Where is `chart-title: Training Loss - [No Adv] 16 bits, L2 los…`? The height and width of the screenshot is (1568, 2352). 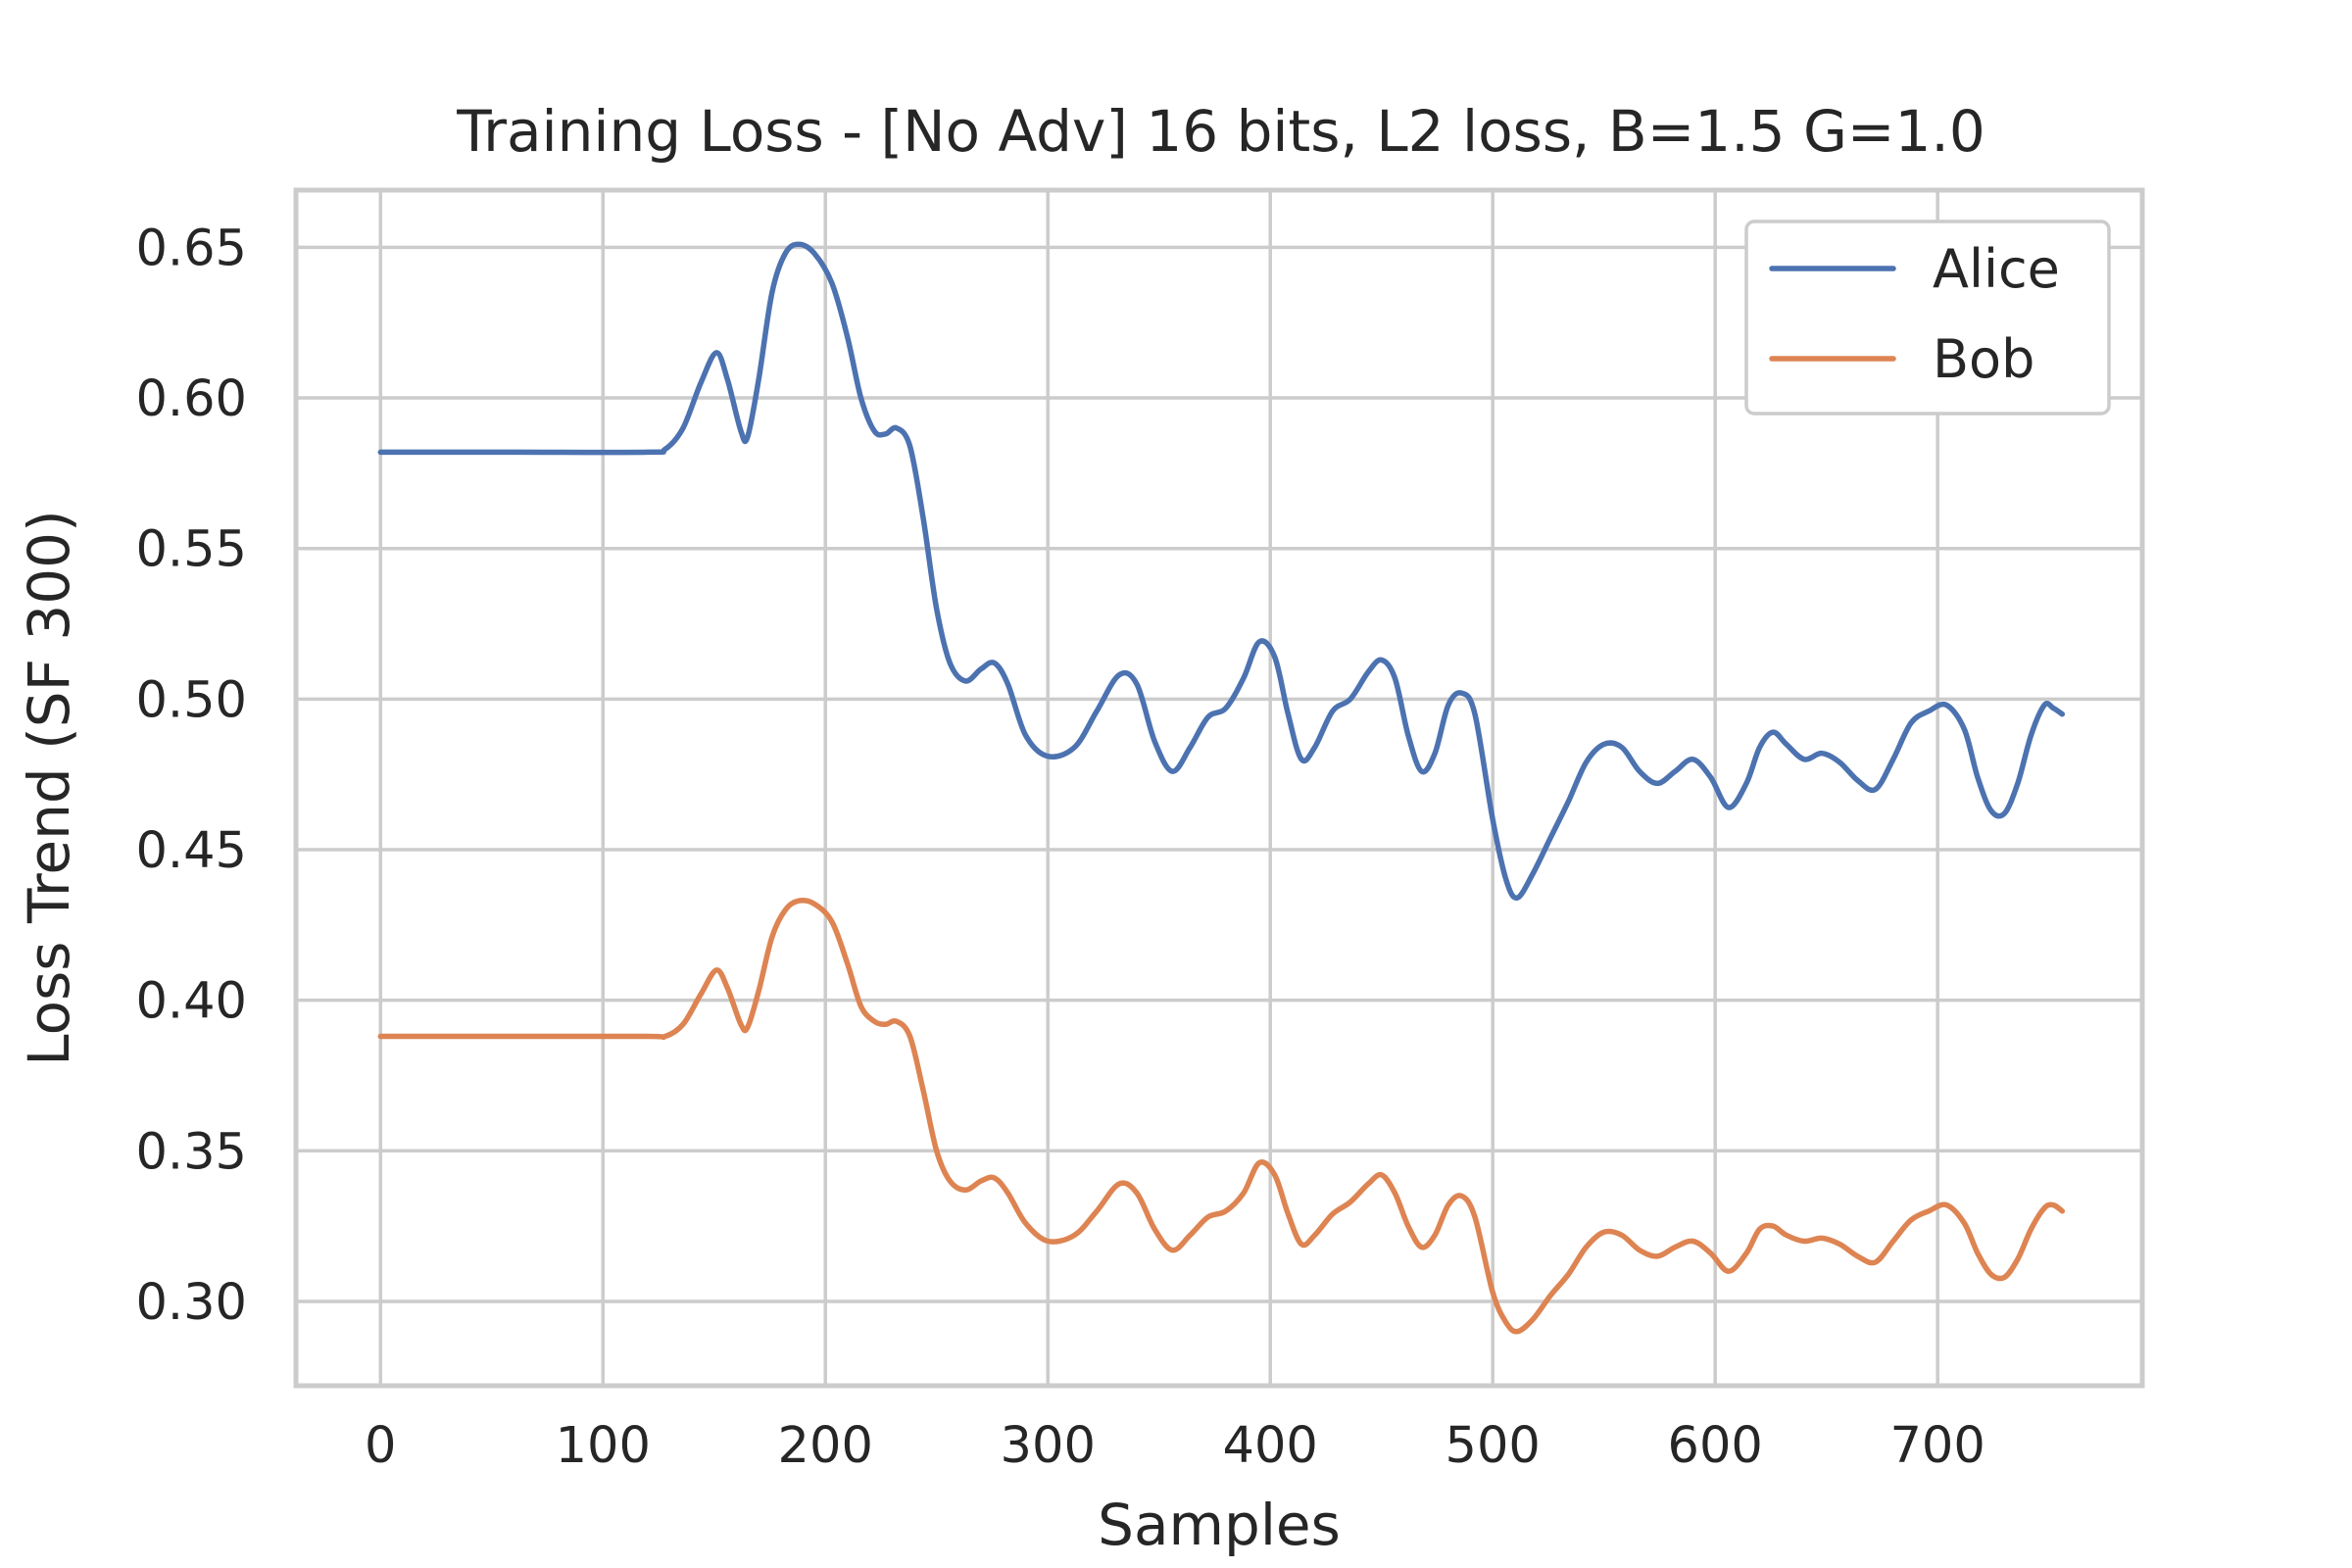 chart-title: Training Loss - [No Adv] 16 bits, L2 los… is located at coordinates (1220, 131).